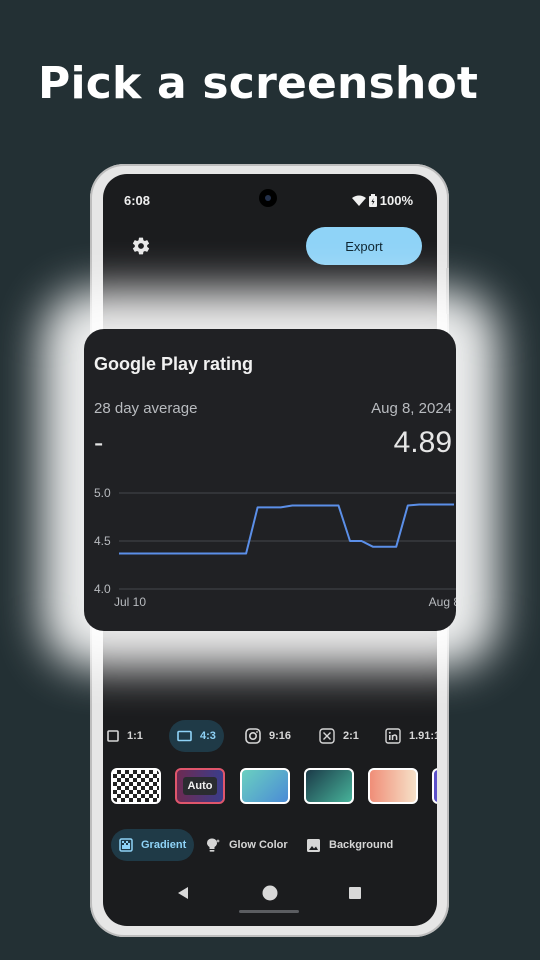  What do you see at coordinates (113, 736) in the screenshot?
I see `square-icon` at bounding box center [113, 736].